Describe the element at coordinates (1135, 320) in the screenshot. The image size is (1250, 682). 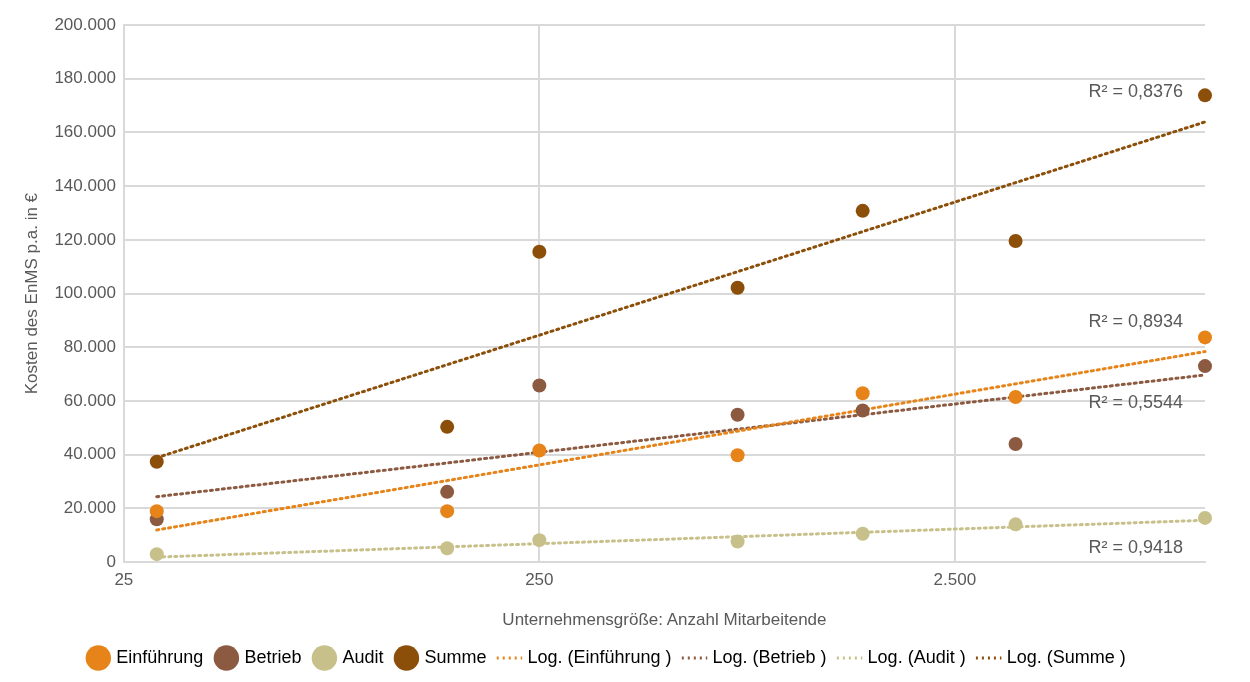
I see `annotation: R² = 0,8934` at that location.